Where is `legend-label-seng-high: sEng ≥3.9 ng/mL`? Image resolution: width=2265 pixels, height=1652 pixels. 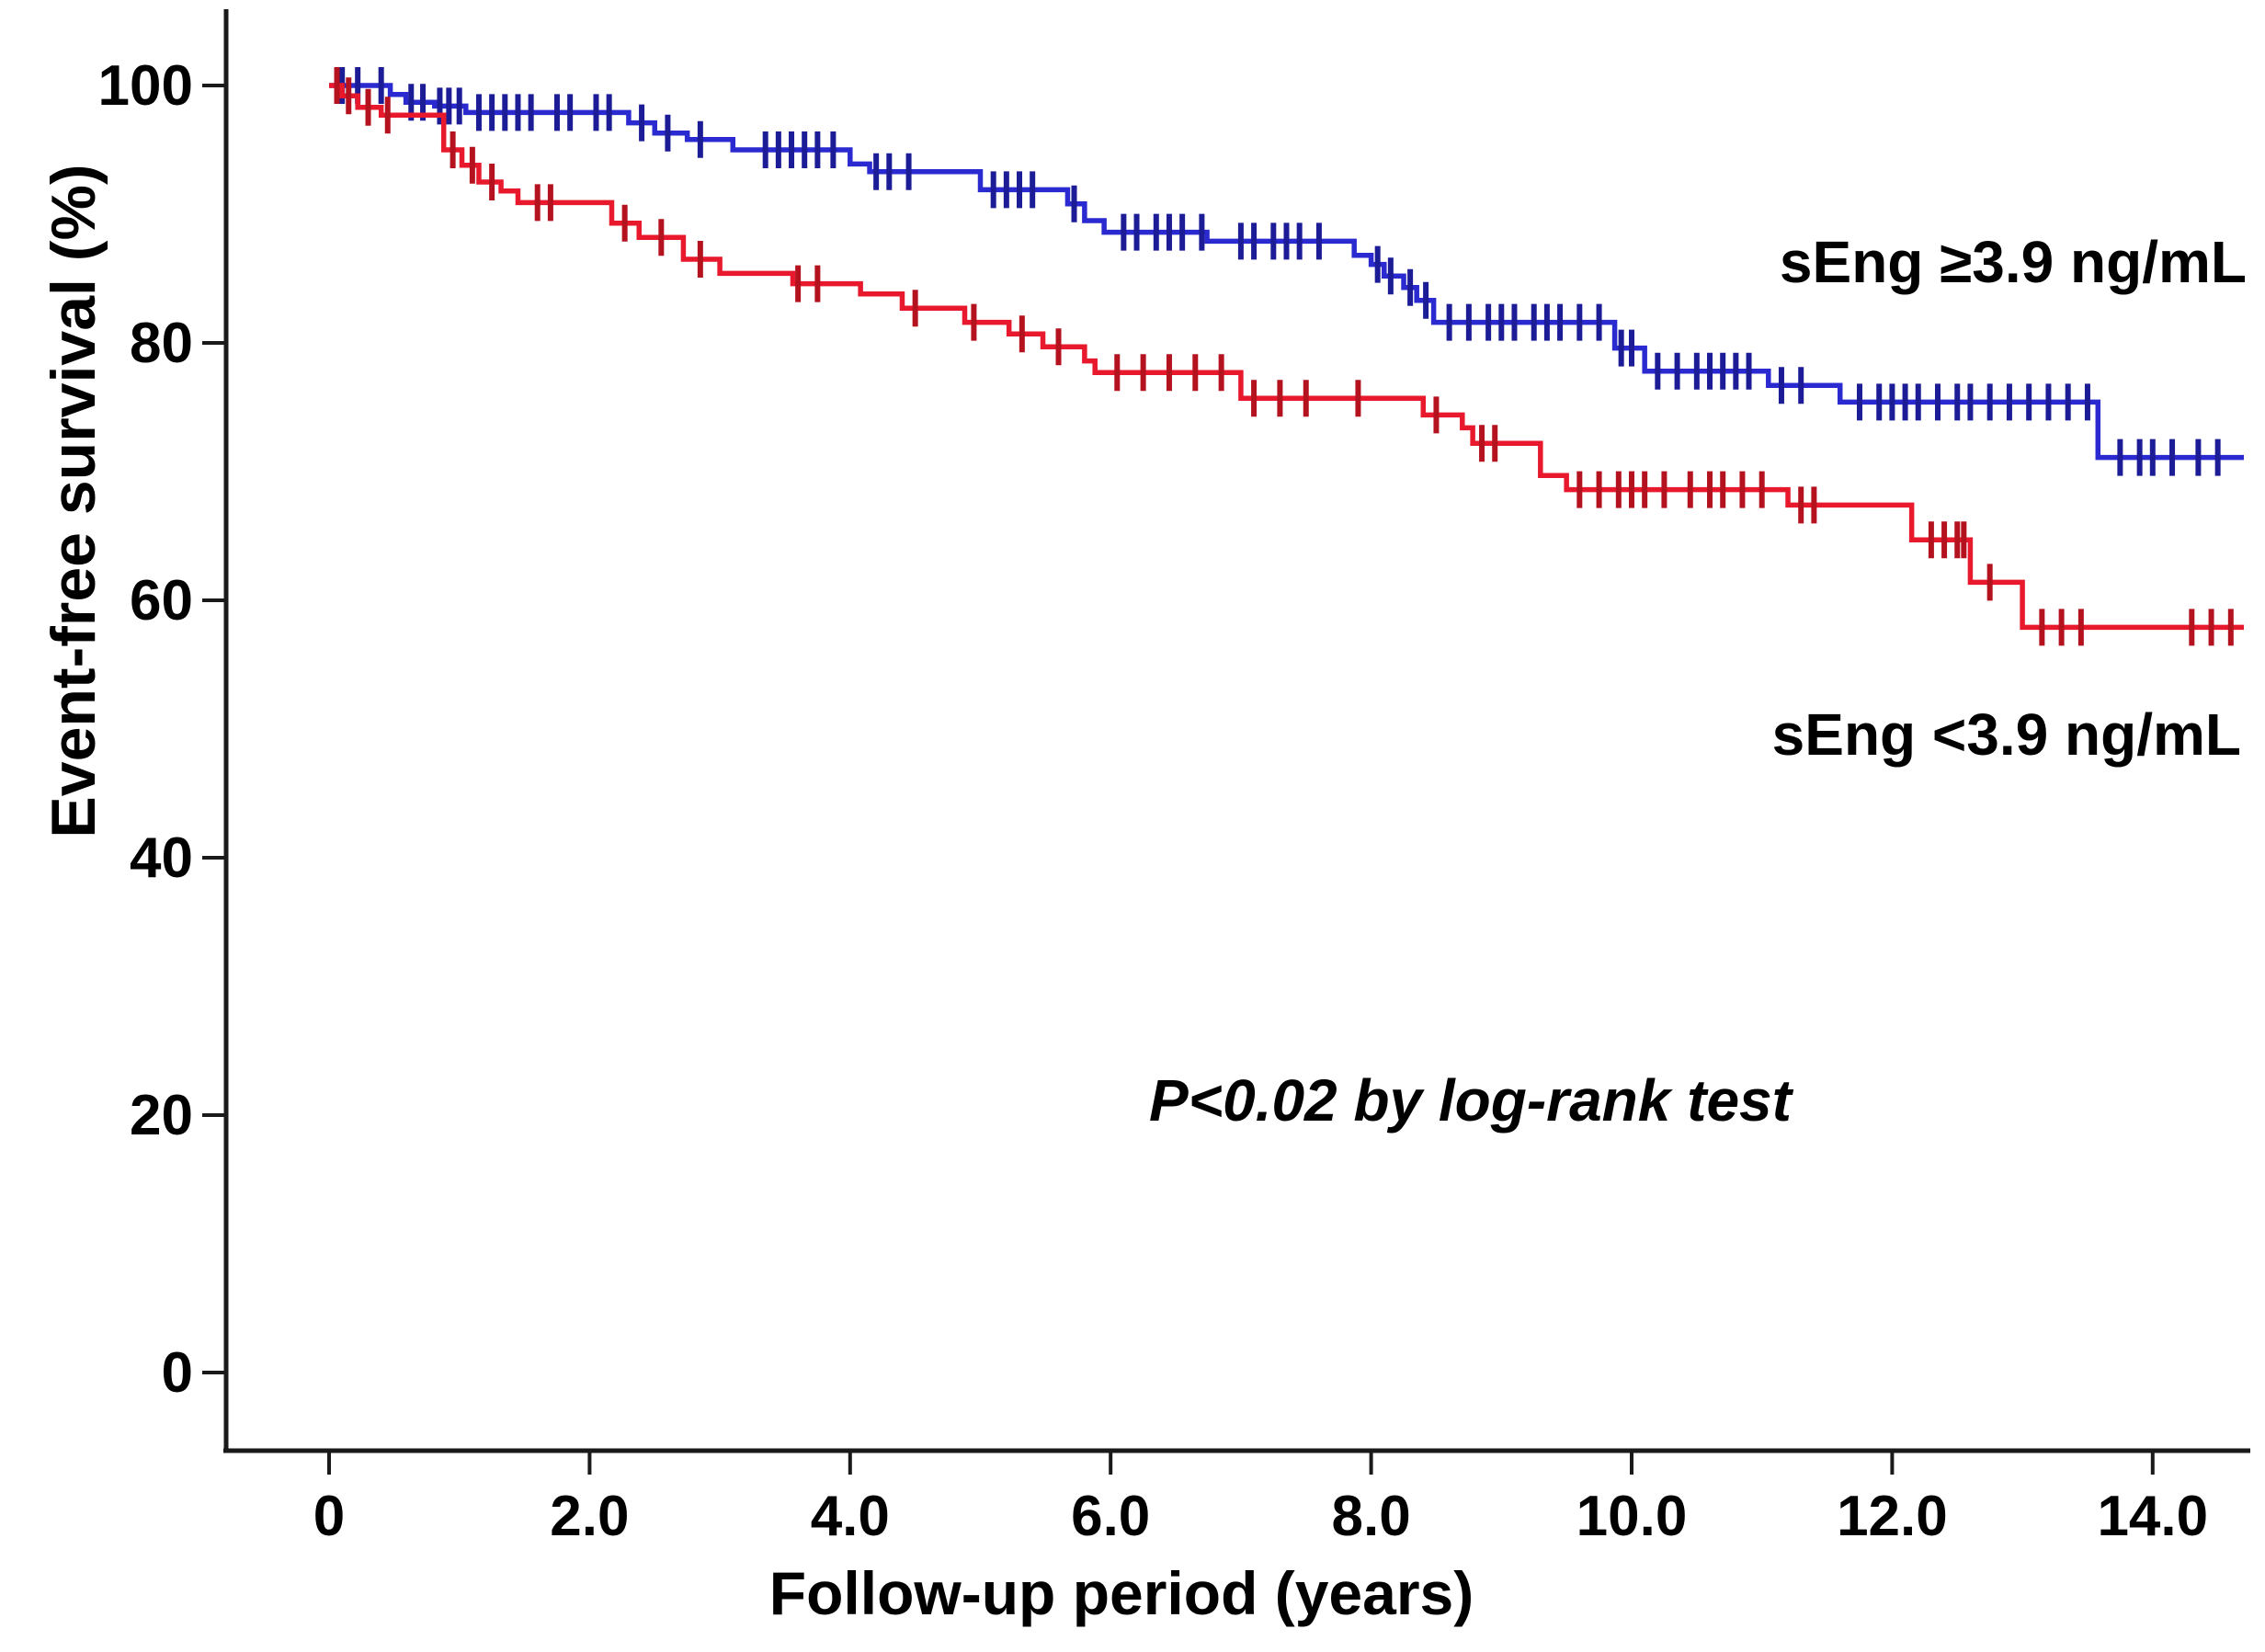
legend-label-seng-high: sEng ≥3.9 ng/mL is located at coordinates (2013, 262).